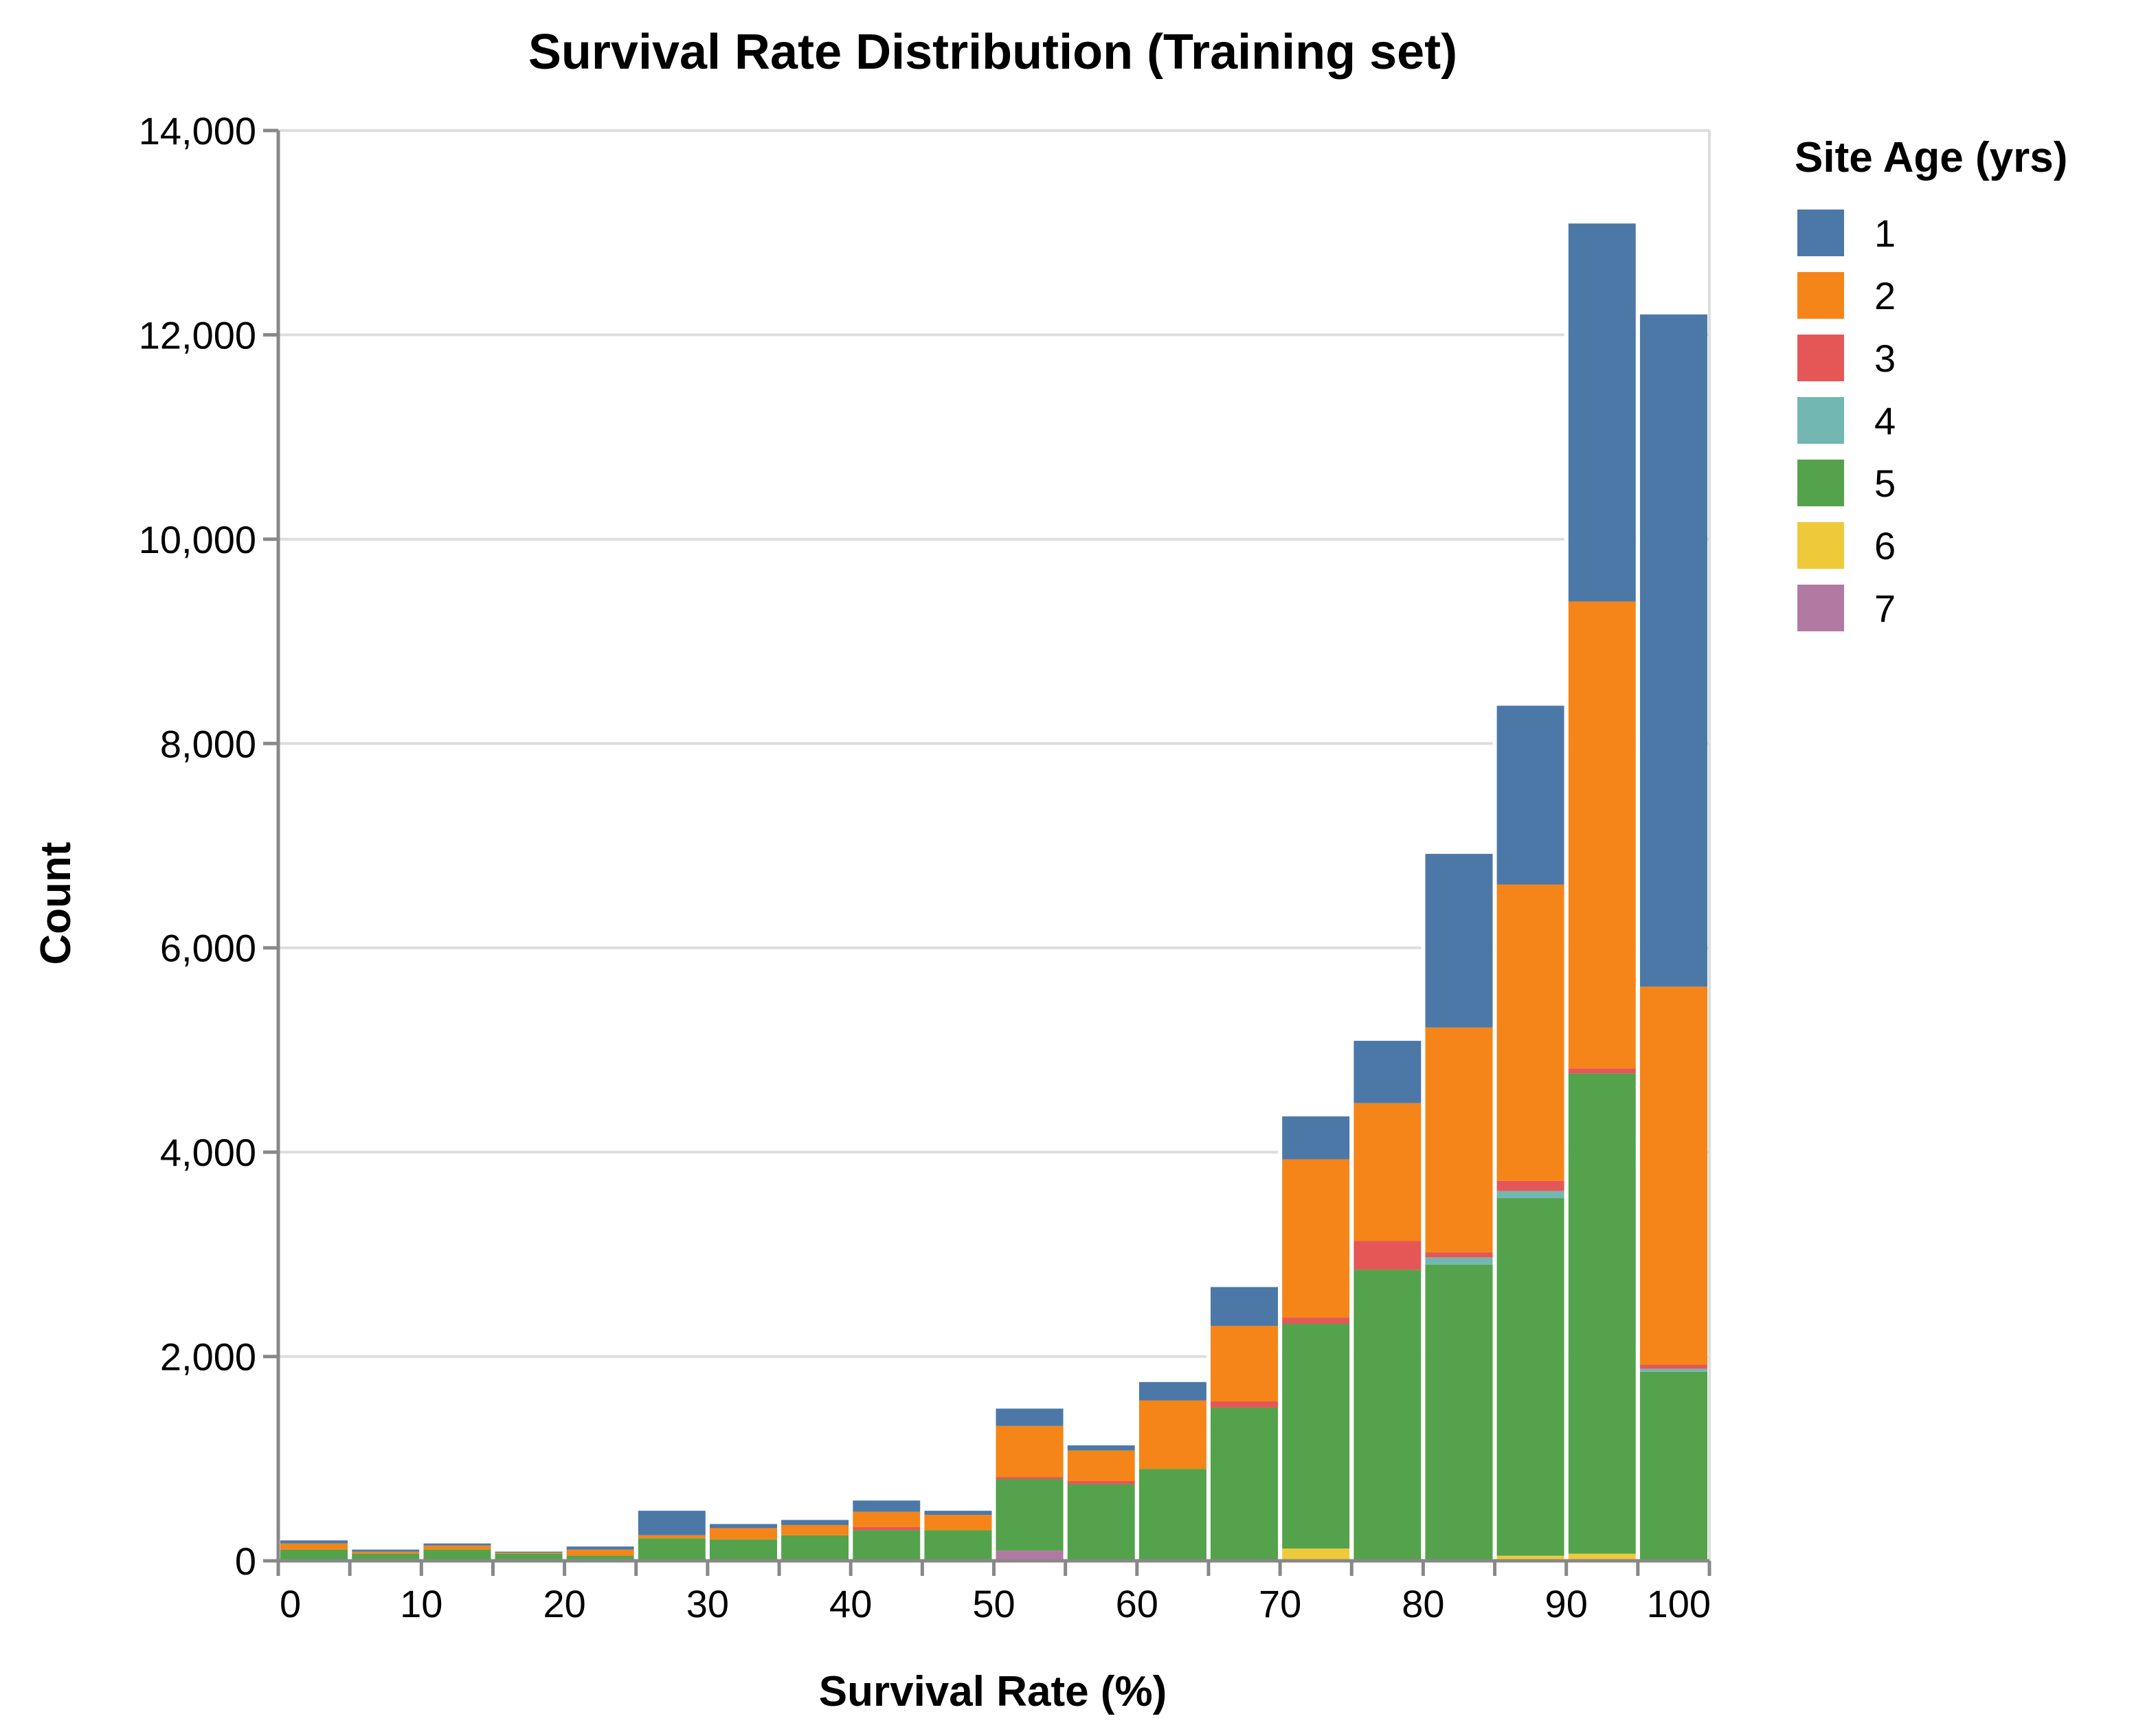 This screenshot has width=2156, height=1736. Describe the element at coordinates (1885, 233) in the screenshot. I see `legend-label-age-1: 1` at that location.